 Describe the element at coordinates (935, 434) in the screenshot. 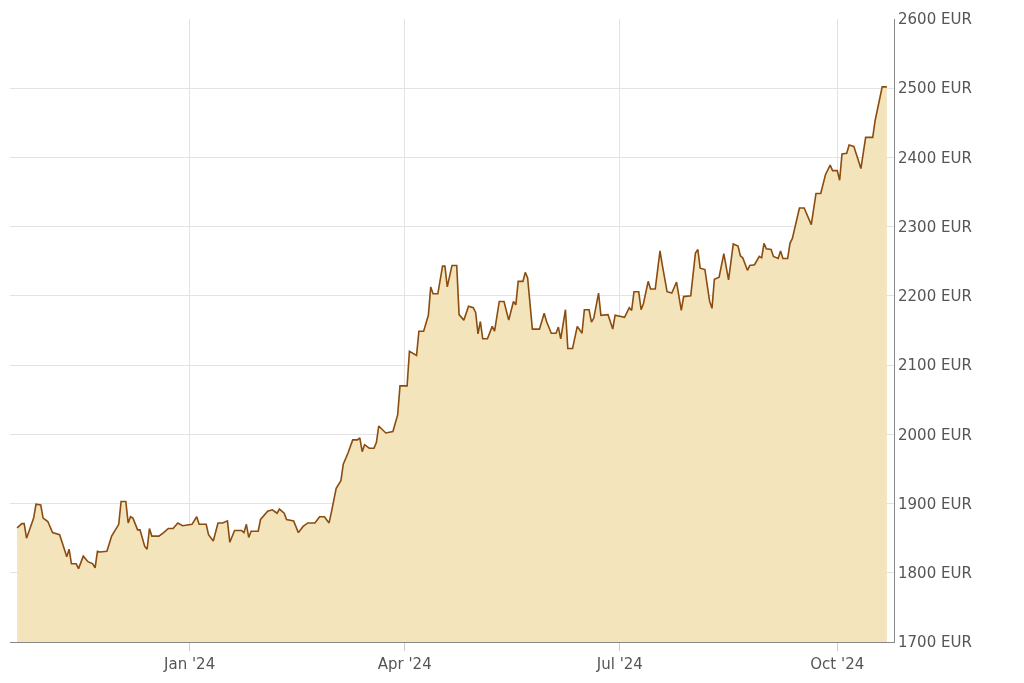

I see `y-tick-label: 2000 EUR` at that location.